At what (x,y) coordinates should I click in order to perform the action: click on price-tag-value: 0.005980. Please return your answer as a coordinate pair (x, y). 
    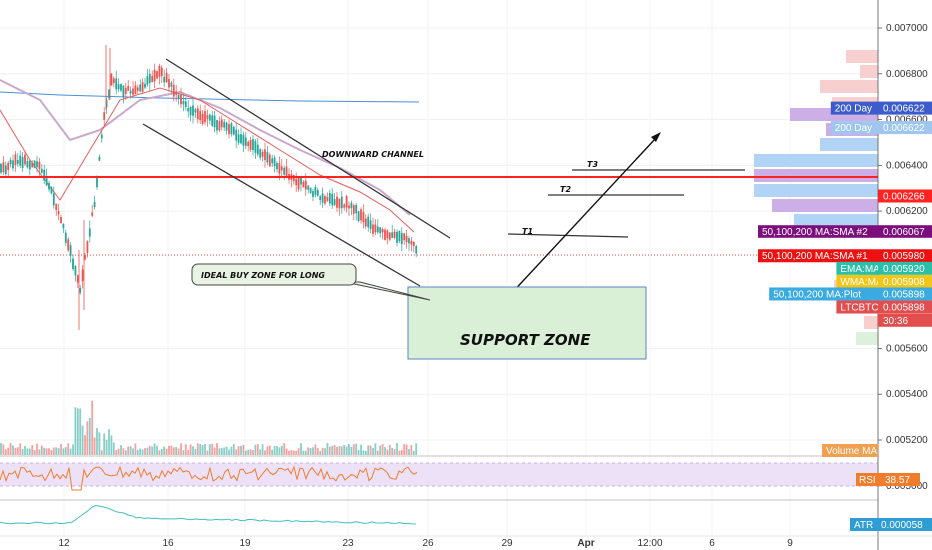
    Looking at the image, I should click on (904, 256).